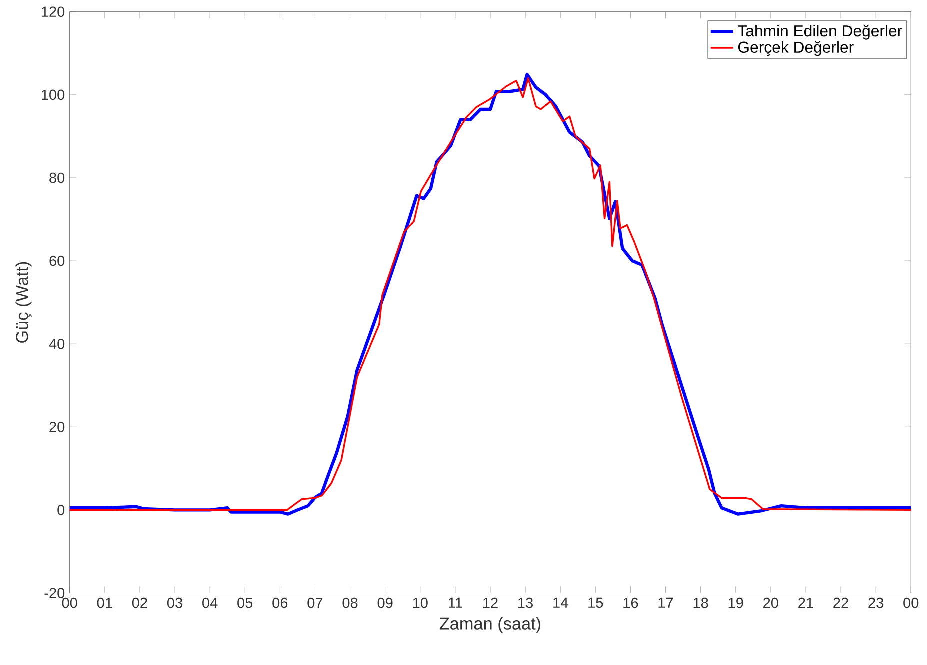 Image resolution: width=927 pixels, height=665 pixels. I want to click on x-tick-label: 05, so click(245, 603).